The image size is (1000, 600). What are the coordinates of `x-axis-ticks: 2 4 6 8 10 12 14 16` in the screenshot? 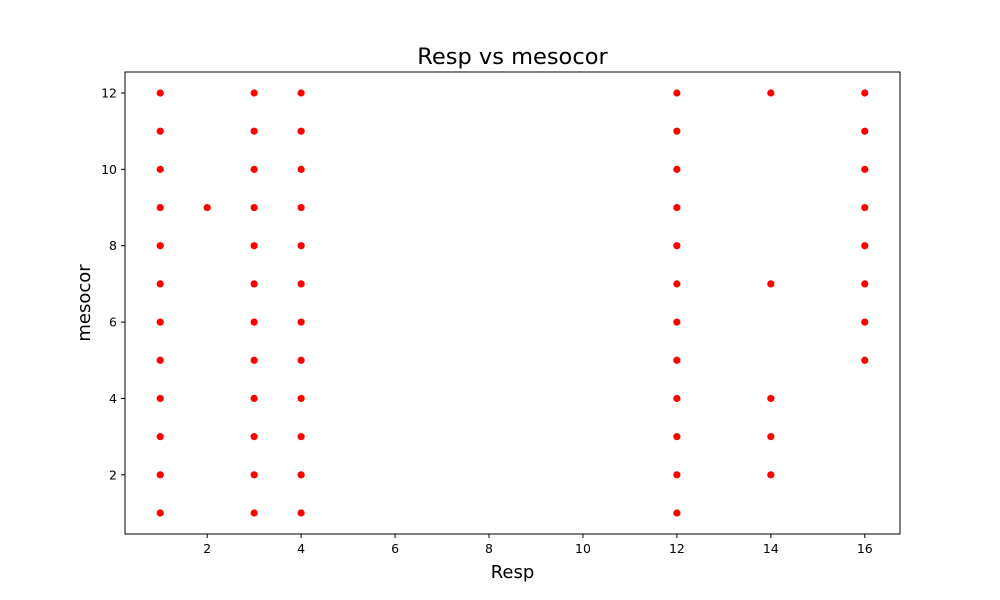 It's located at (538, 545).